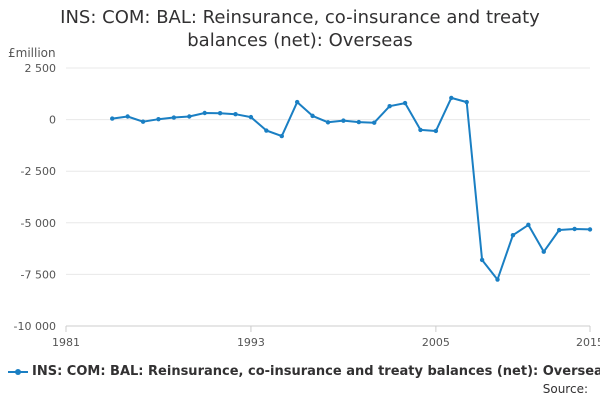  Describe the element at coordinates (588, 342) in the screenshot. I see `x-tick-label: 2015` at that location.